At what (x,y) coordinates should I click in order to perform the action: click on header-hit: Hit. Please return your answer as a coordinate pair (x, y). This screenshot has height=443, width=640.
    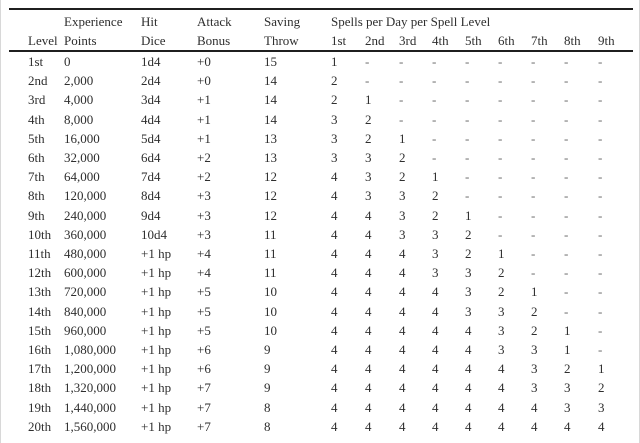
    Looking at the image, I should click on (149, 21).